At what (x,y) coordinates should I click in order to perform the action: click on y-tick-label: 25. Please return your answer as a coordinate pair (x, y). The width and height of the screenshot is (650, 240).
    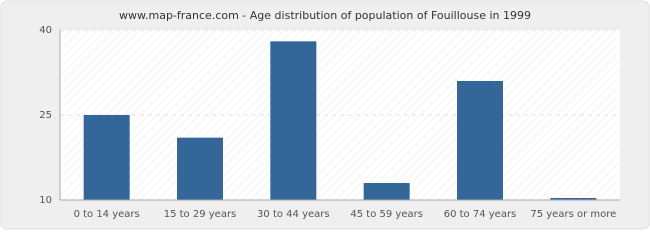
    Looking at the image, I should click on (45, 115).